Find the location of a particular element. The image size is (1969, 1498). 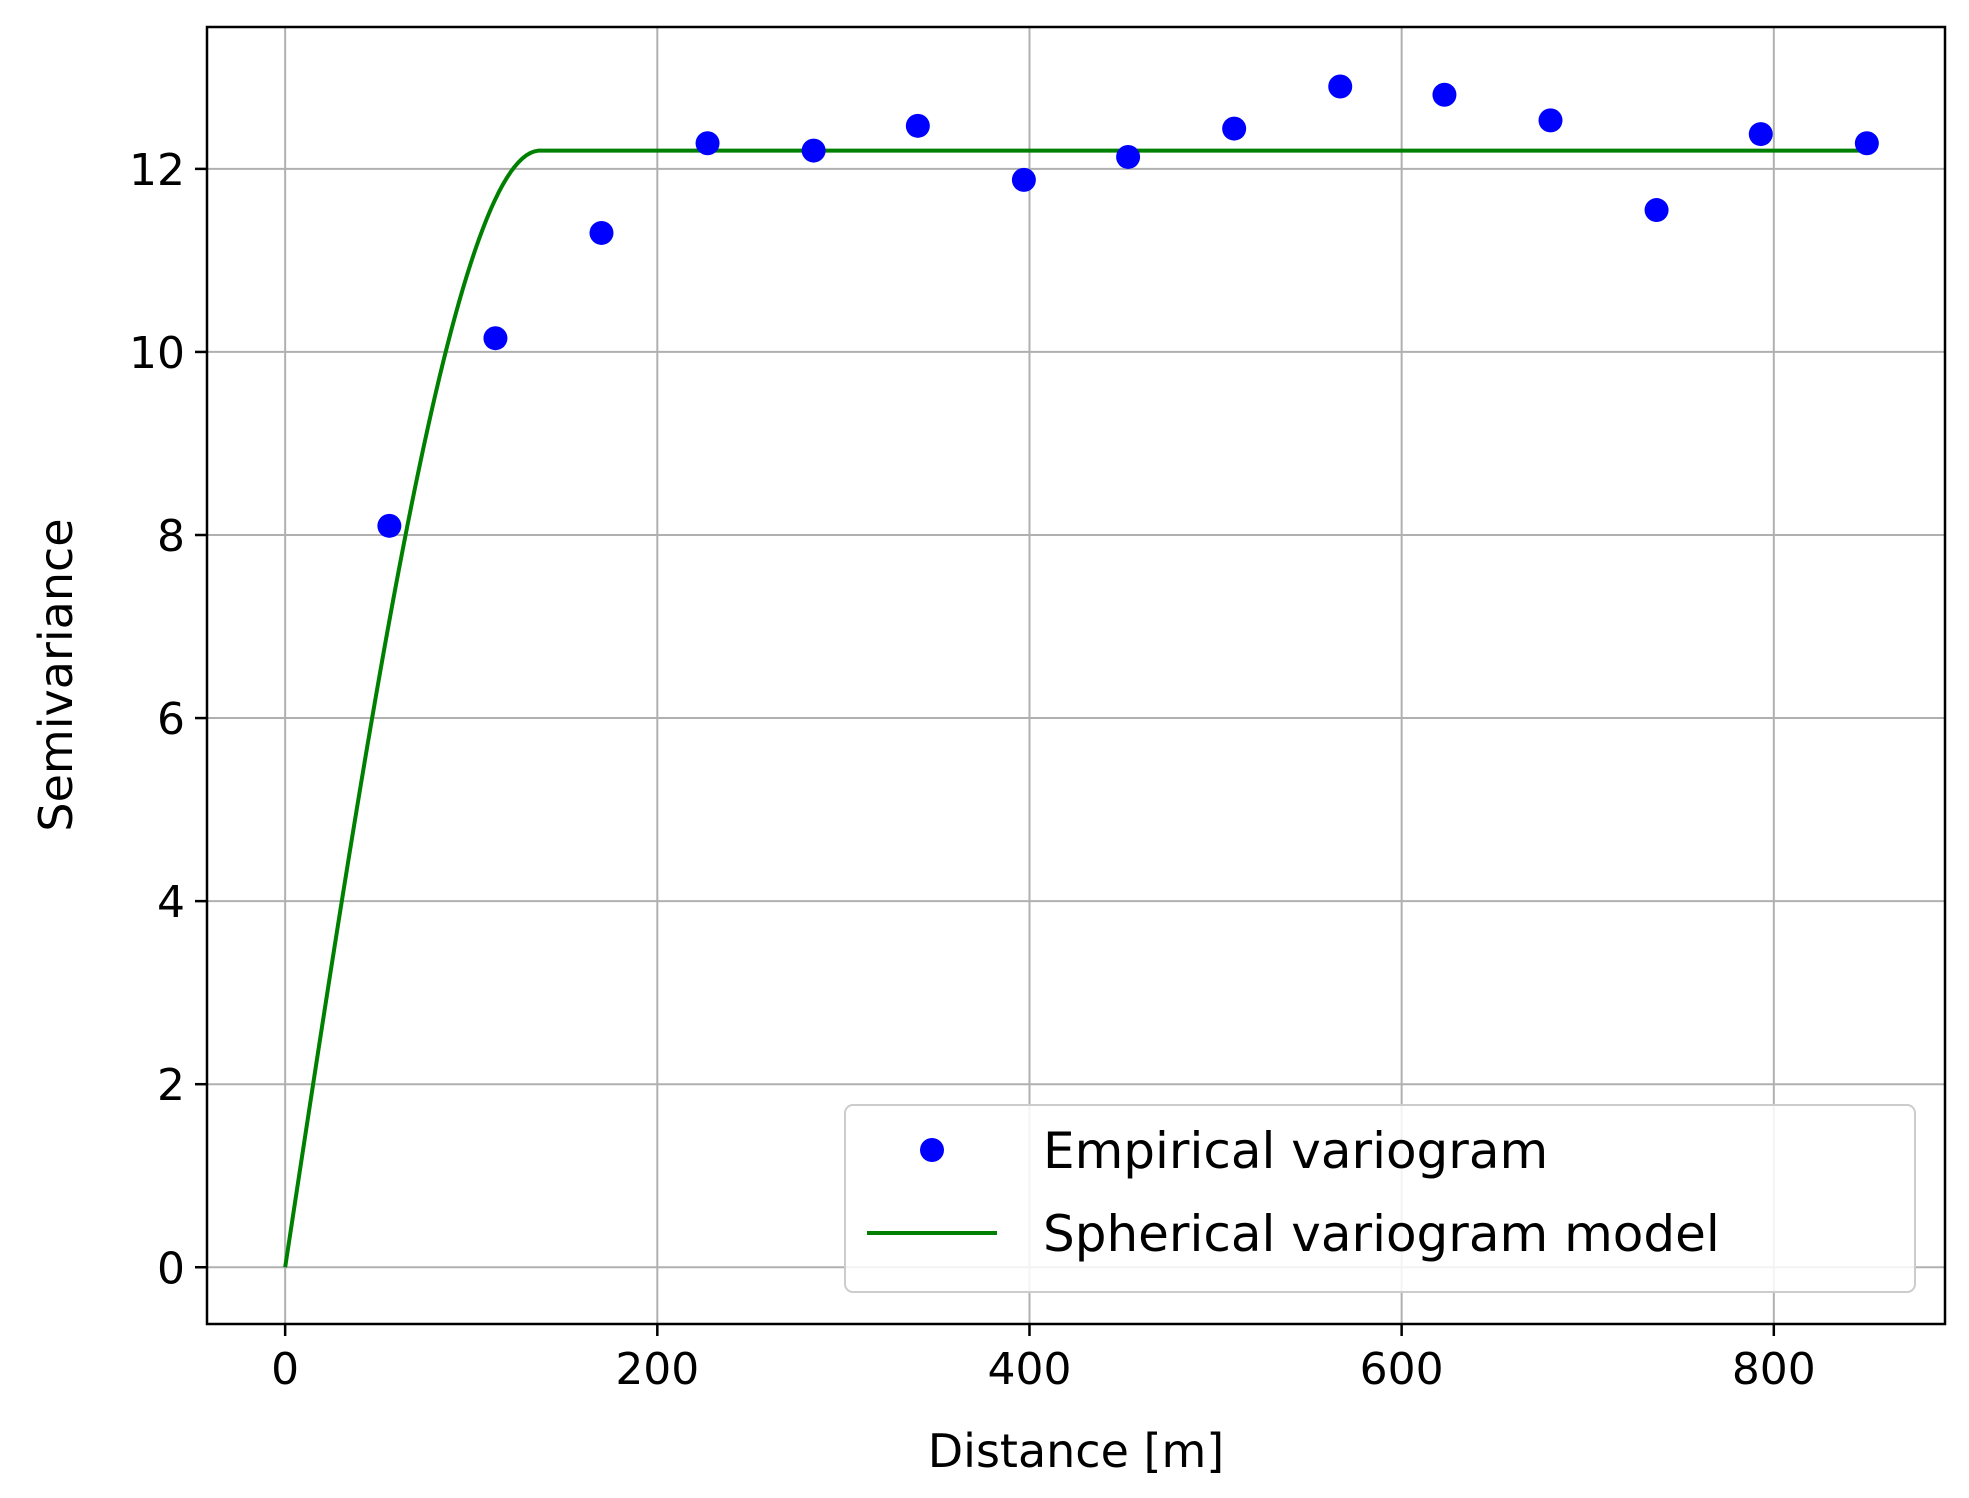

legend-label-spherical: Spherical variogram model is located at coordinates (1381, 1234).